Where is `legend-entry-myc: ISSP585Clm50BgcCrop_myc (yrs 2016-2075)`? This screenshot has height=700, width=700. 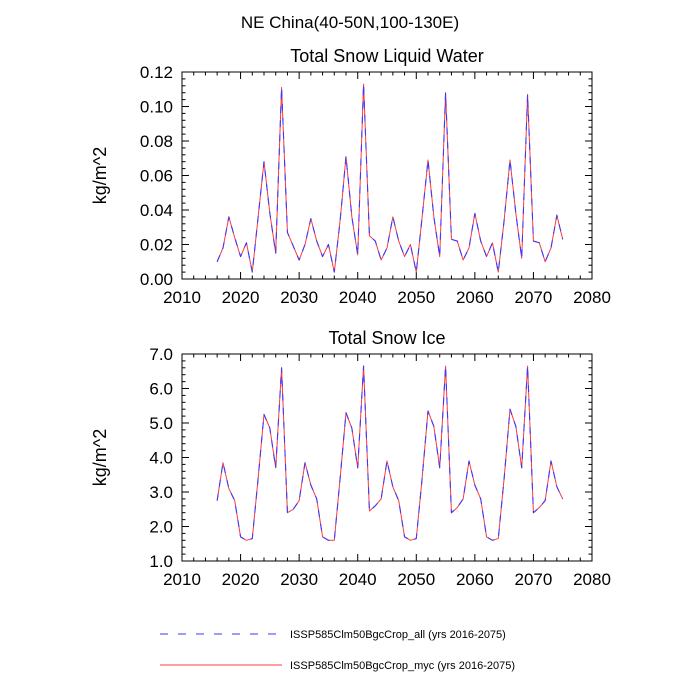 legend-entry-myc: ISSP585Clm50BgcCrop_myc (yrs 2016-2075) is located at coordinates (337, 666).